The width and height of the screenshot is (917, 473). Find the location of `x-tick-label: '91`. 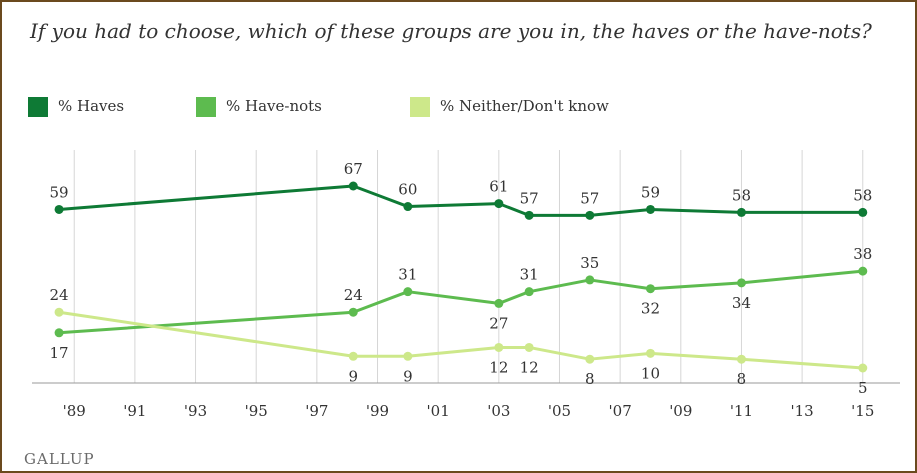

x-tick-label: '91 is located at coordinates (134, 411).